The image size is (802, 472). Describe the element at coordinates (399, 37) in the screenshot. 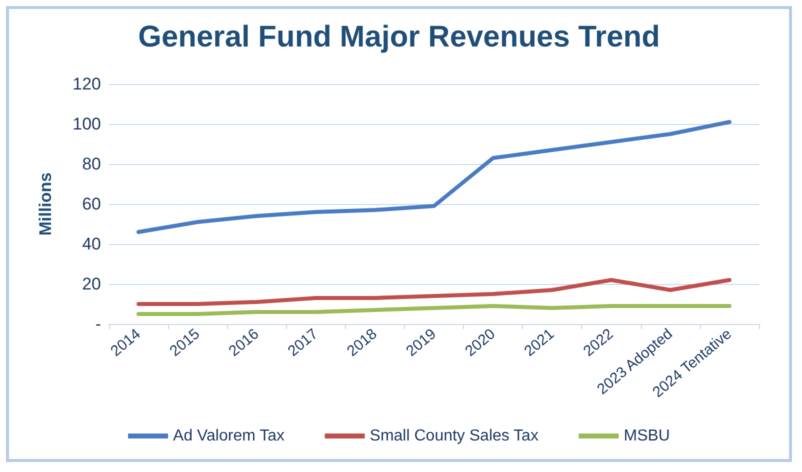

I see `chart-title: General Fund Major Revenues Trend` at that location.